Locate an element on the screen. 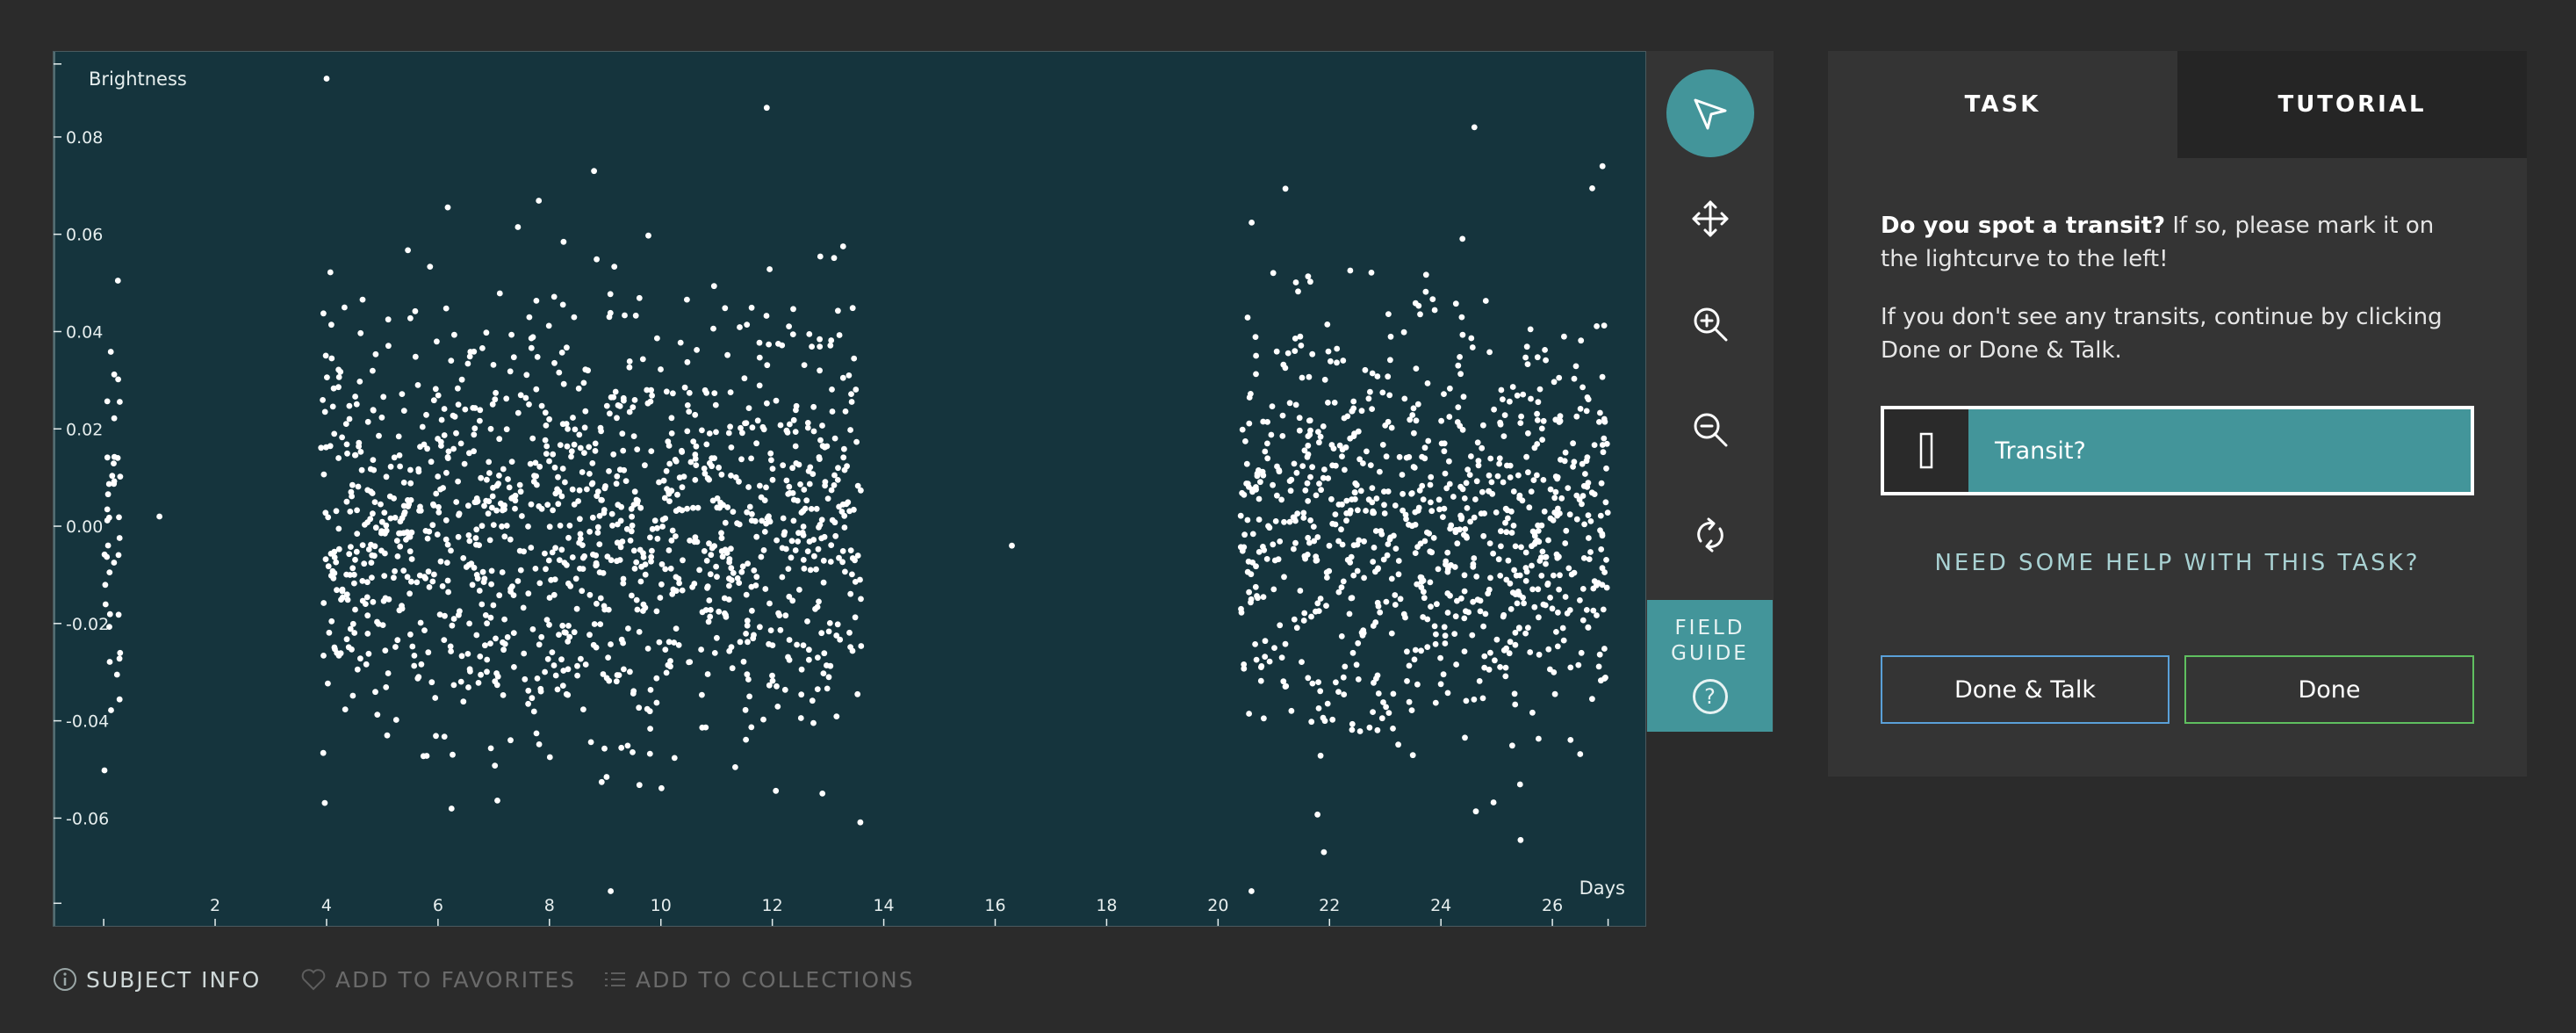 The height and width of the screenshot is (1033, 2576). add-to-collections-link: ADD TO COLLECTIONS is located at coordinates (758, 979).